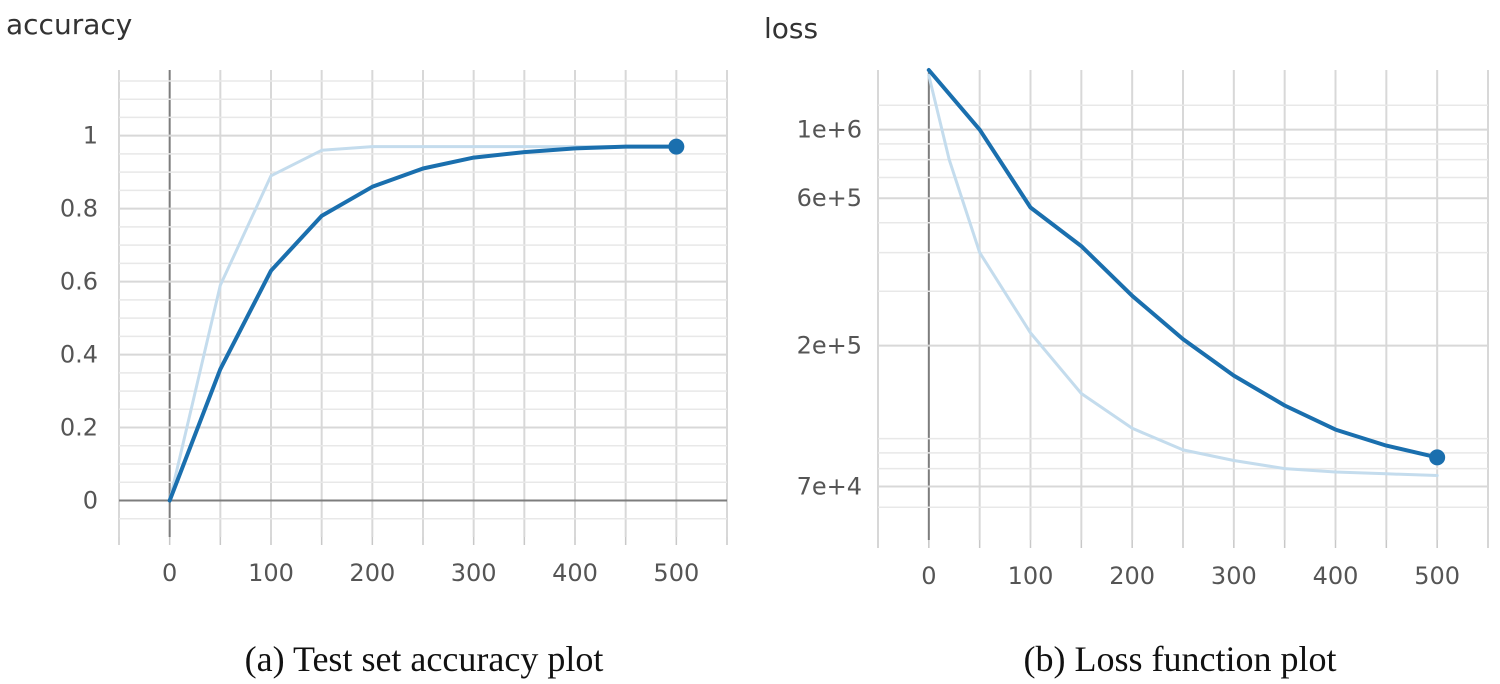 This screenshot has width=1500, height=684. What do you see at coordinates (79, 428) in the screenshot?
I see `y-tick-label: 0.2` at bounding box center [79, 428].